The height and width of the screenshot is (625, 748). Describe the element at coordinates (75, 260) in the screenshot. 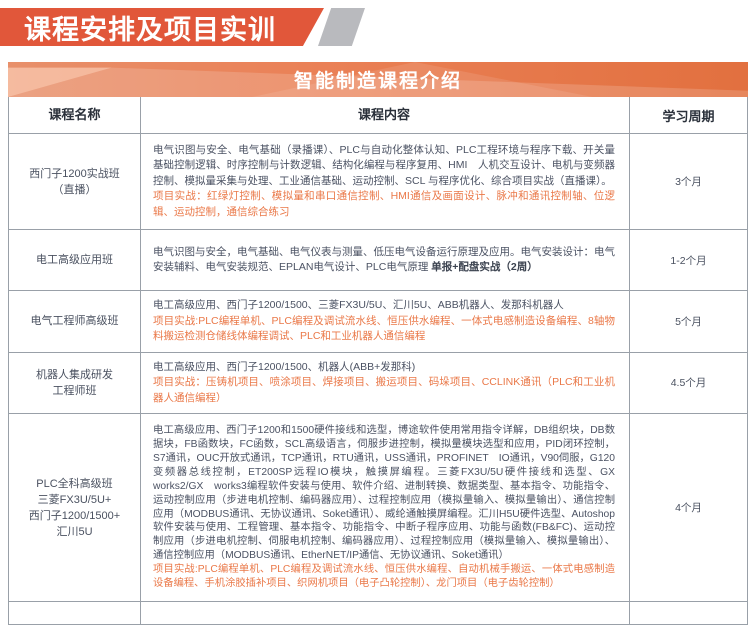

I see `course-name: 电工高级应用班` at that location.